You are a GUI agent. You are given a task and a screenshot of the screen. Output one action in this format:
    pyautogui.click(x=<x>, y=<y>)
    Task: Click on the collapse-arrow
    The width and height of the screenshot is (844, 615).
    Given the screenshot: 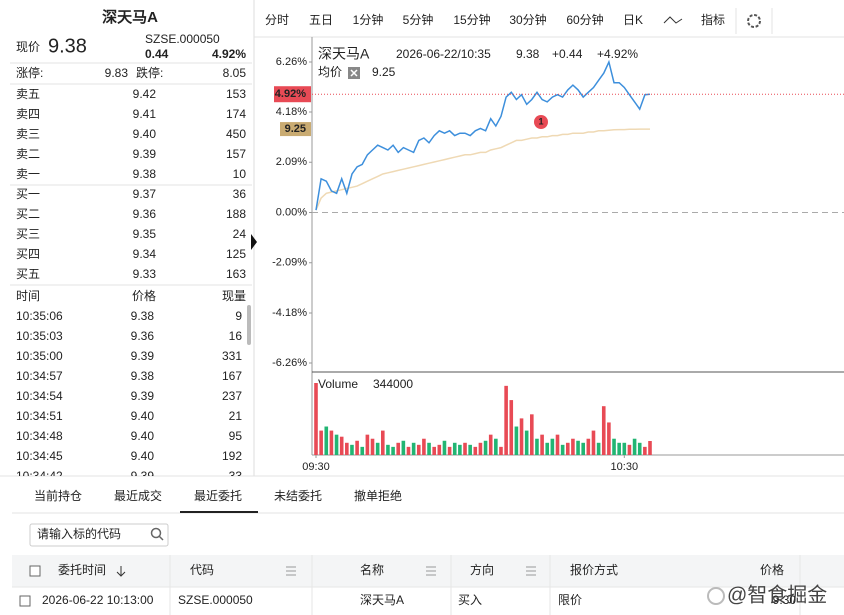 What is the action you would take?
    pyautogui.click(x=254, y=242)
    